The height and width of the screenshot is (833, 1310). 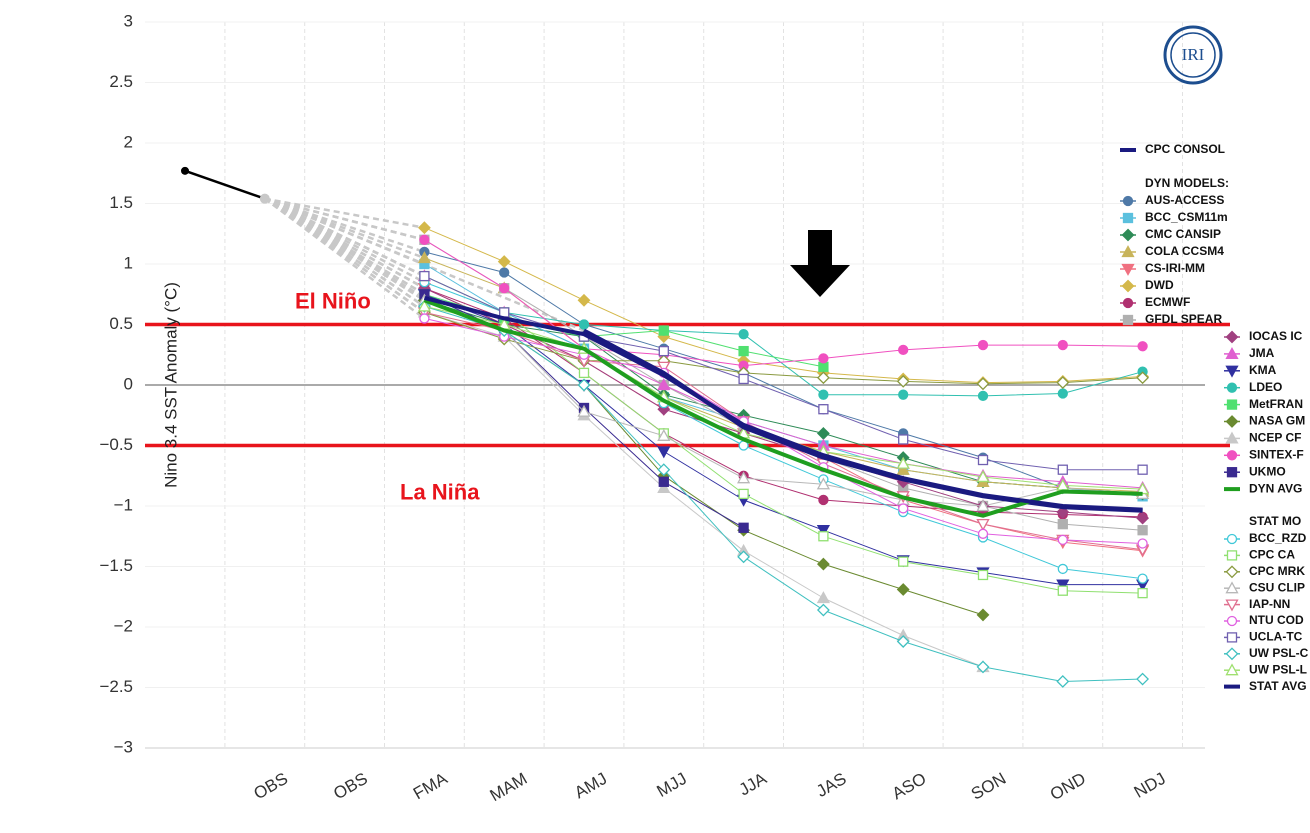 I want to click on legend-label: IAP-NN, so click(x=1269, y=604).